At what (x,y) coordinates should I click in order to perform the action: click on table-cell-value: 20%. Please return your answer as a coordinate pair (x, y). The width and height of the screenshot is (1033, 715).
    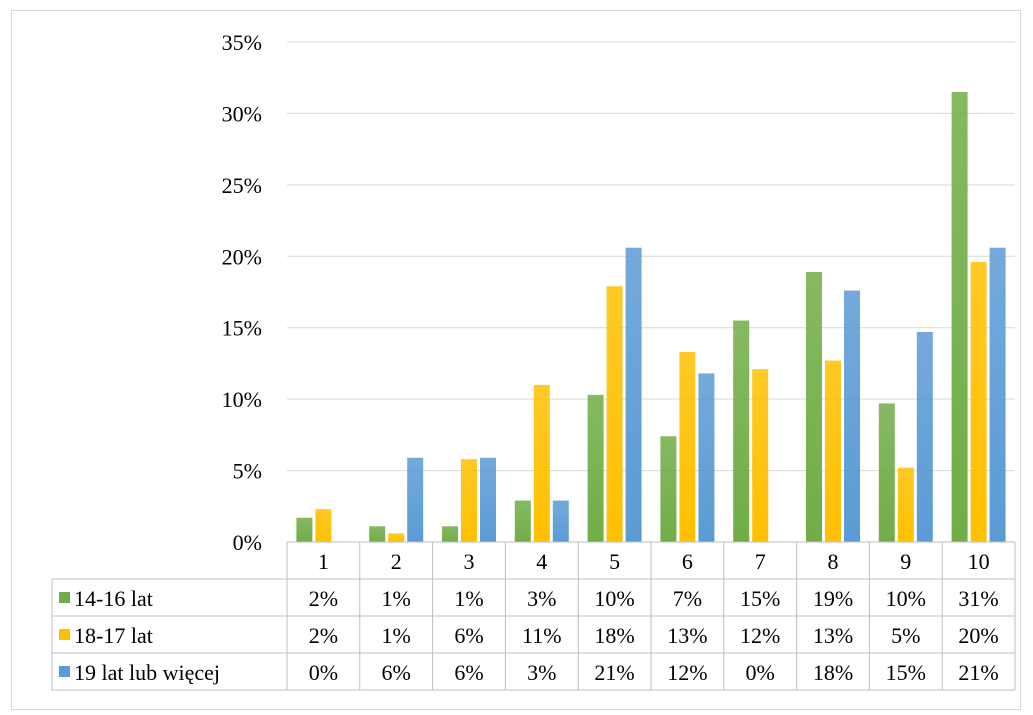
    Looking at the image, I should click on (978, 635).